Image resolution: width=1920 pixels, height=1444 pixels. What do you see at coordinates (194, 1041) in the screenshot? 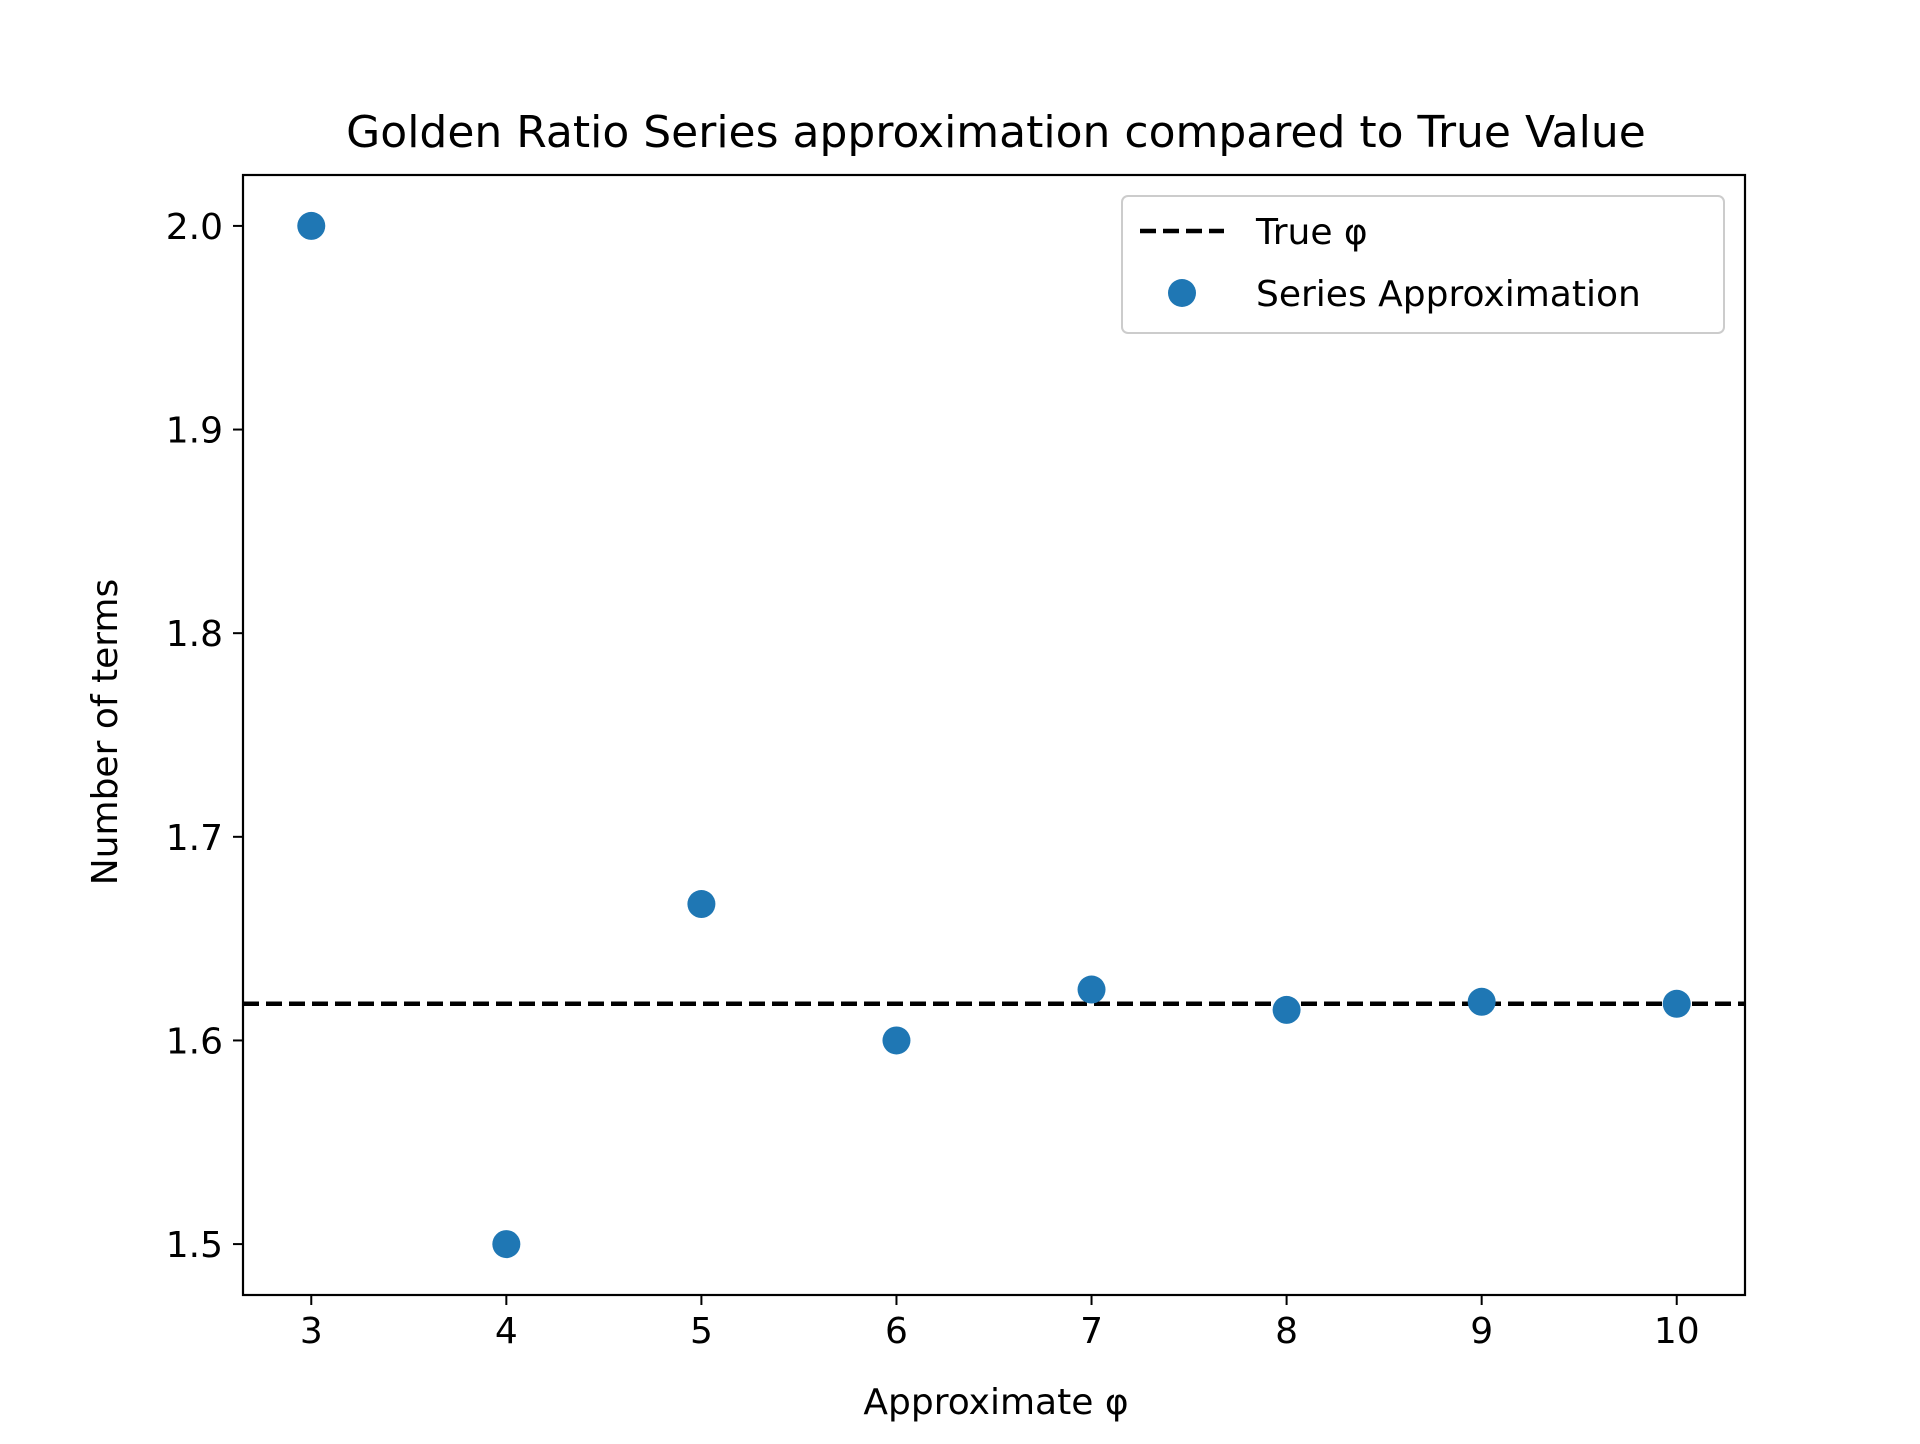
I see `y-tick-label: 1.6` at bounding box center [194, 1041].